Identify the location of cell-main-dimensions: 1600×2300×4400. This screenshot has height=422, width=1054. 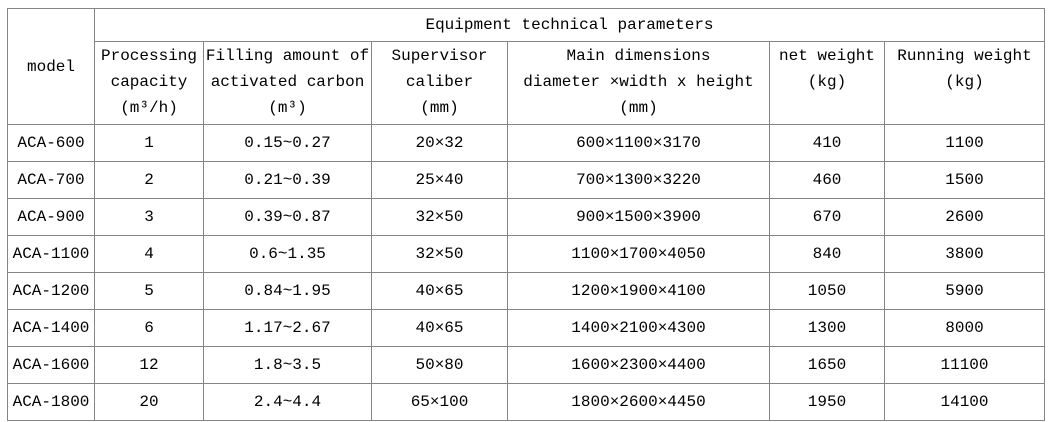
(638, 365).